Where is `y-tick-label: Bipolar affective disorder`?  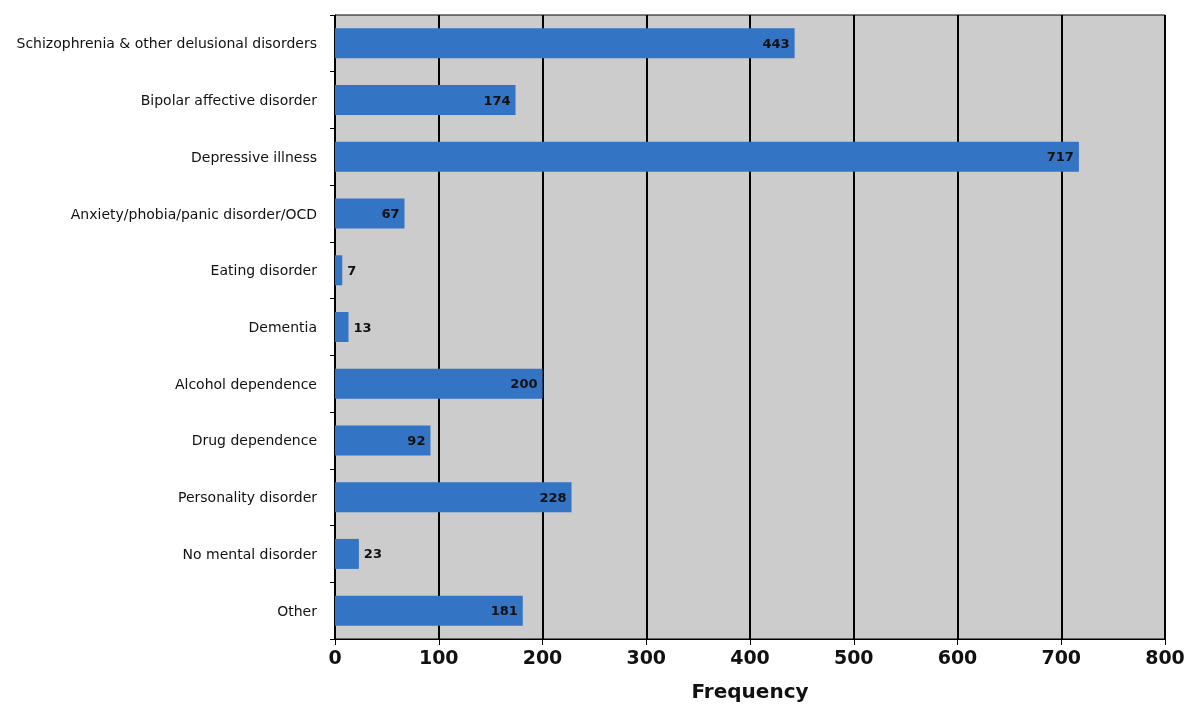
y-tick-label: Bipolar affective disorder is located at coordinates (229, 100).